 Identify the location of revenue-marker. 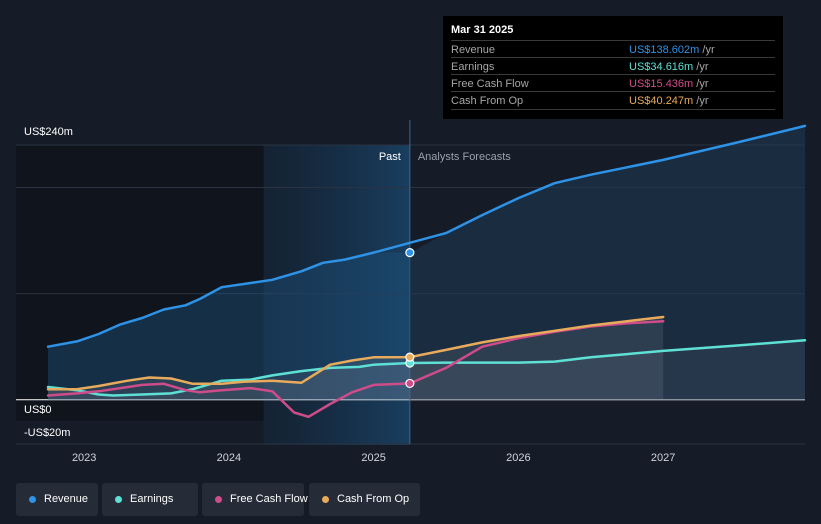
(410, 253).